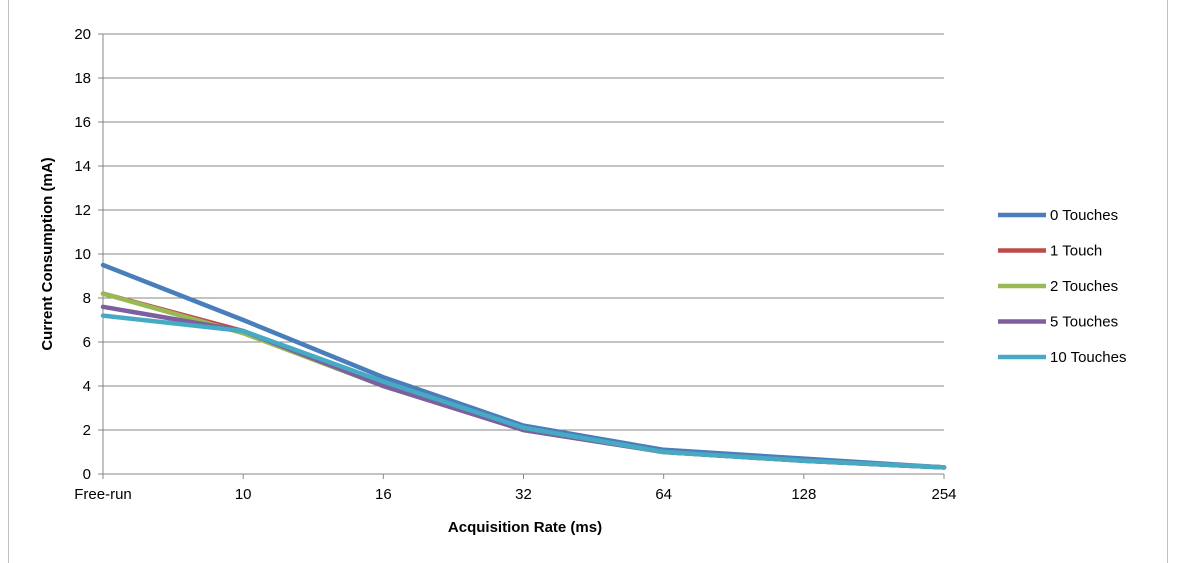 The image size is (1177, 563). Describe the element at coordinates (523, 494) in the screenshot. I see `x-tick-label-3: 32` at that location.